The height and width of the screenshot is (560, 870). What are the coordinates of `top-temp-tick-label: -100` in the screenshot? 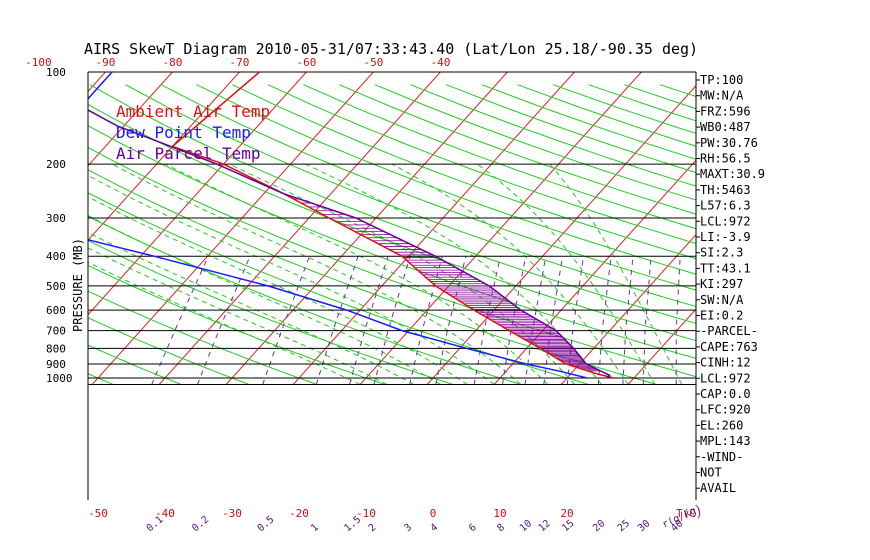 It's located at (38, 62).